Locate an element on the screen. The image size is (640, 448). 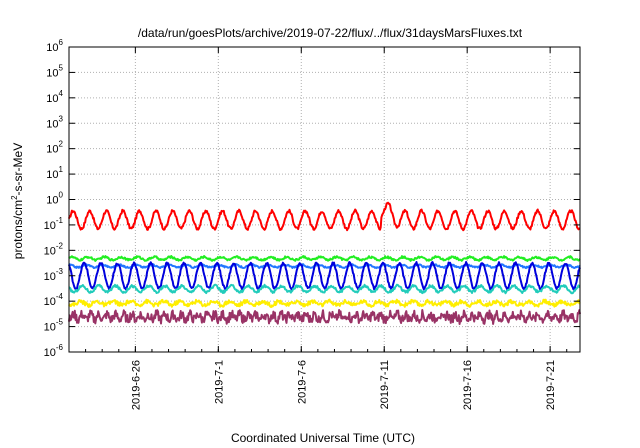
y-tick-label: 10⁻³ is located at coordinates (54, 275).